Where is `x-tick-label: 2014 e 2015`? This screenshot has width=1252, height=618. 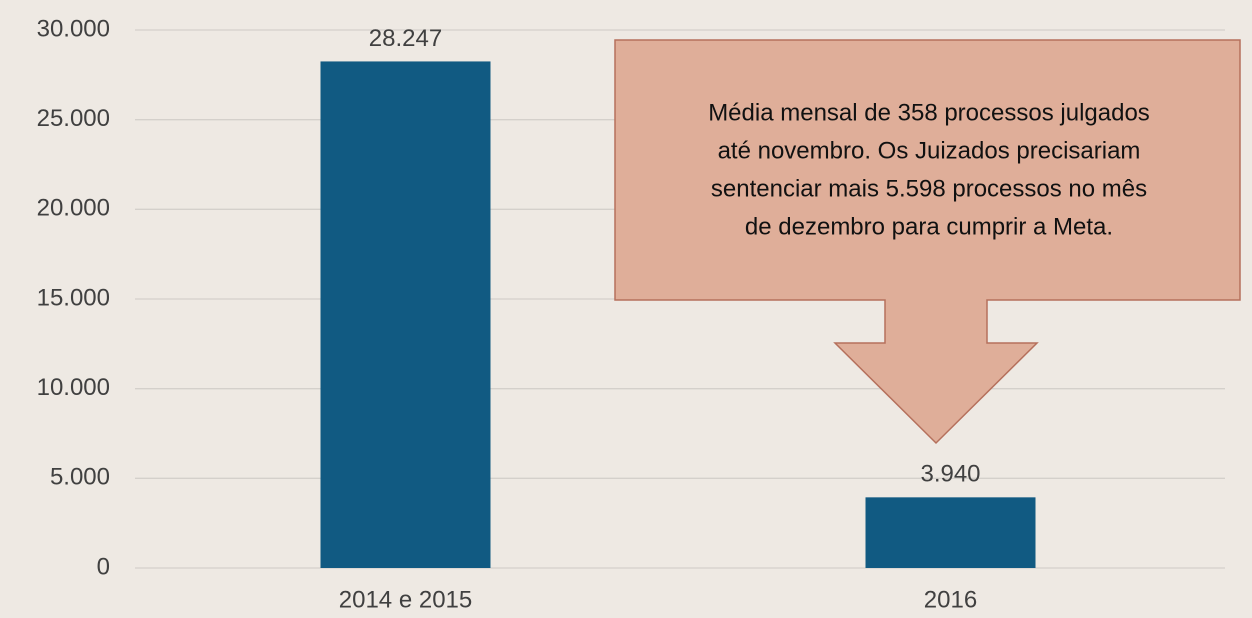
x-tick-label: 2014 e 2015 is located at coordinates (405, 599).